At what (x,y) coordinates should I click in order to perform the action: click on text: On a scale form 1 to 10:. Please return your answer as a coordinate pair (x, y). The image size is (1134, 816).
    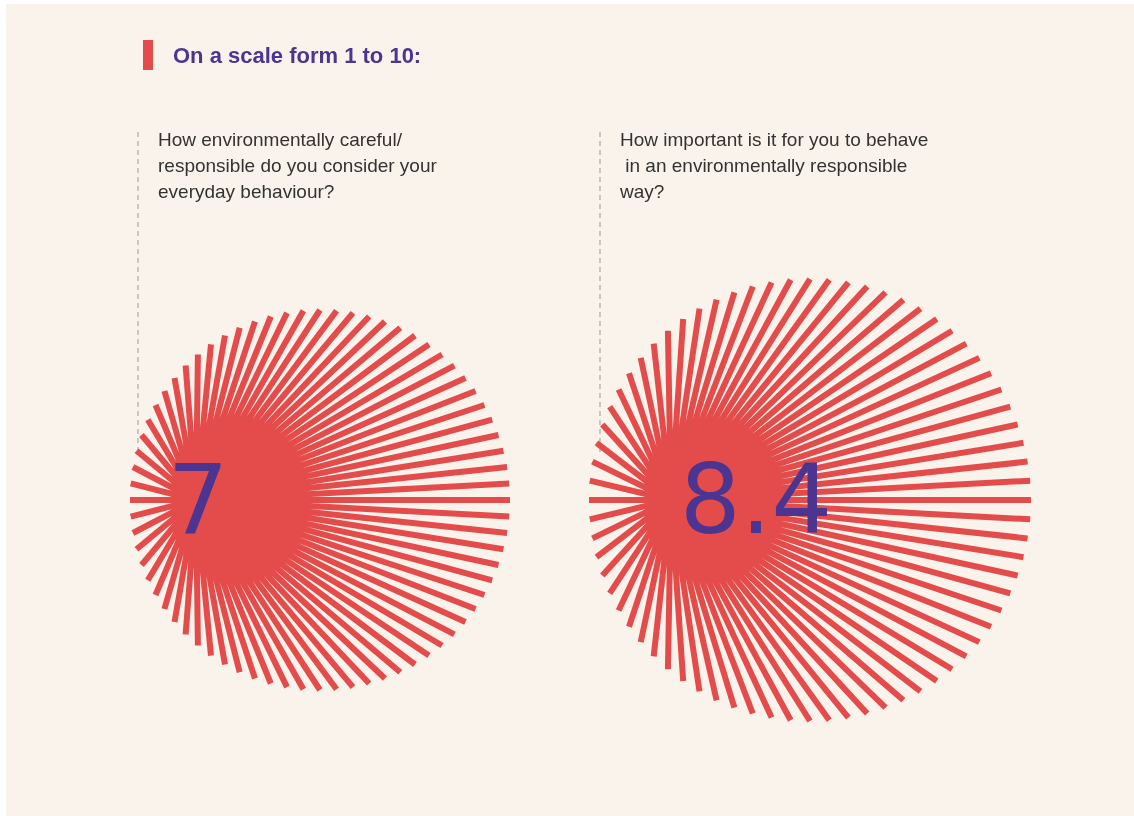
    Looking at the image, I should click on (297, 55).